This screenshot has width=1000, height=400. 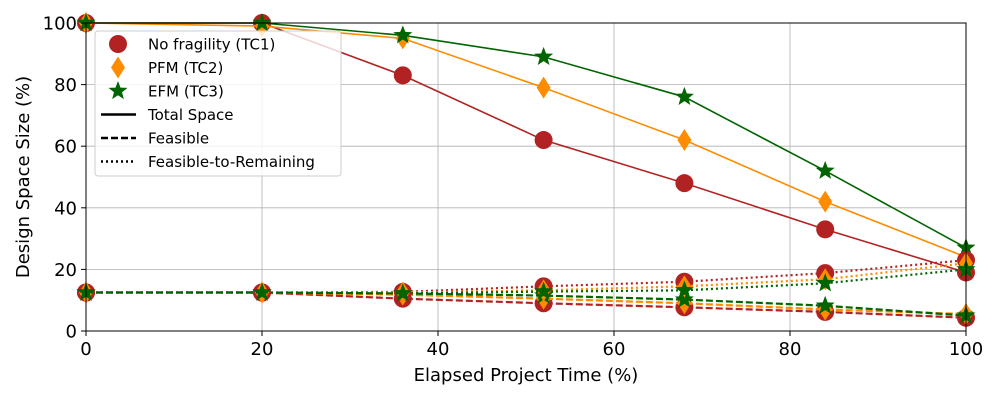 What do you see at coordinates (262, 349) in the screenshot?
I see `x-tick-label: 20` at bounding box center [262, 349].